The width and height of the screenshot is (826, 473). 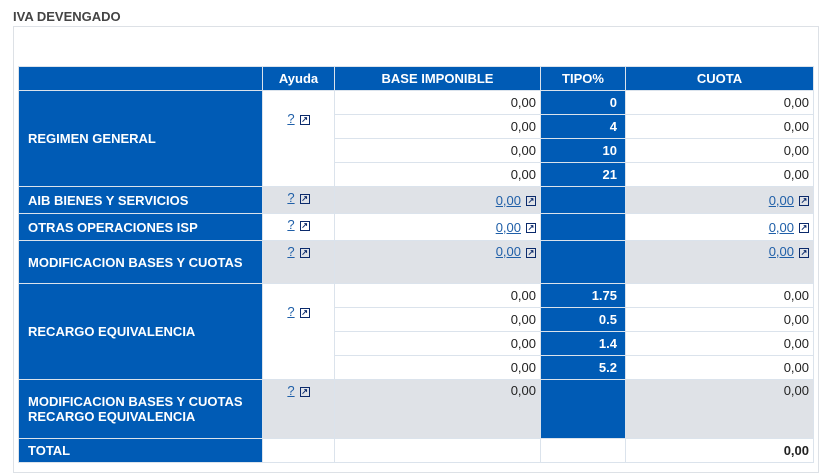 What do you see at coordinates (140, 262) in the screenshot?
I see `modif-label: MODIFICACION BASES Y CUOTAS` at bounding box center [140, 262].